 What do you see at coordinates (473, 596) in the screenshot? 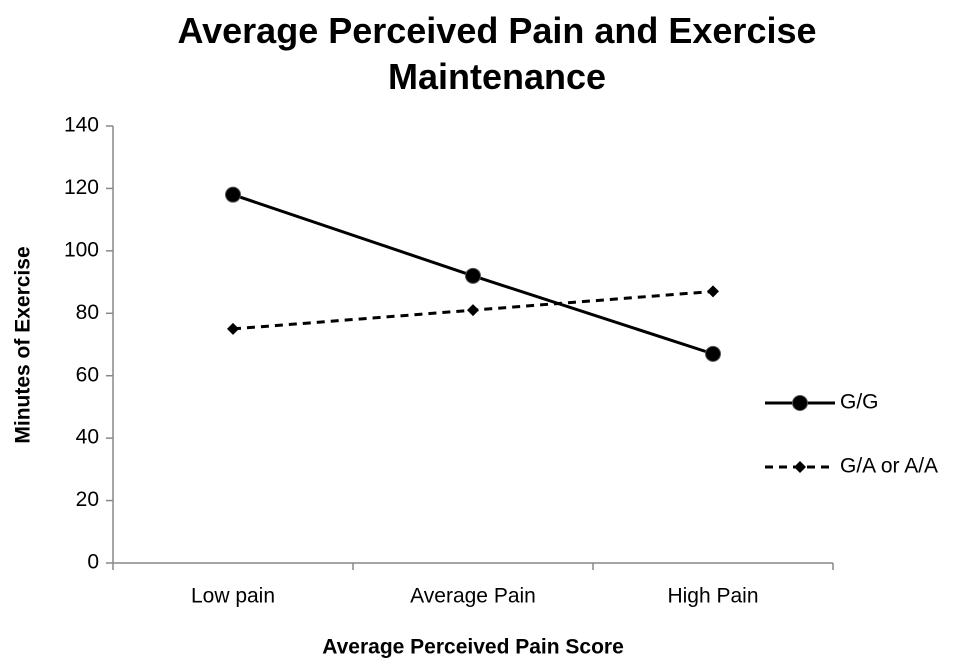
I see `x-tick-label: Average Pain` at bounding box center [473, 596].